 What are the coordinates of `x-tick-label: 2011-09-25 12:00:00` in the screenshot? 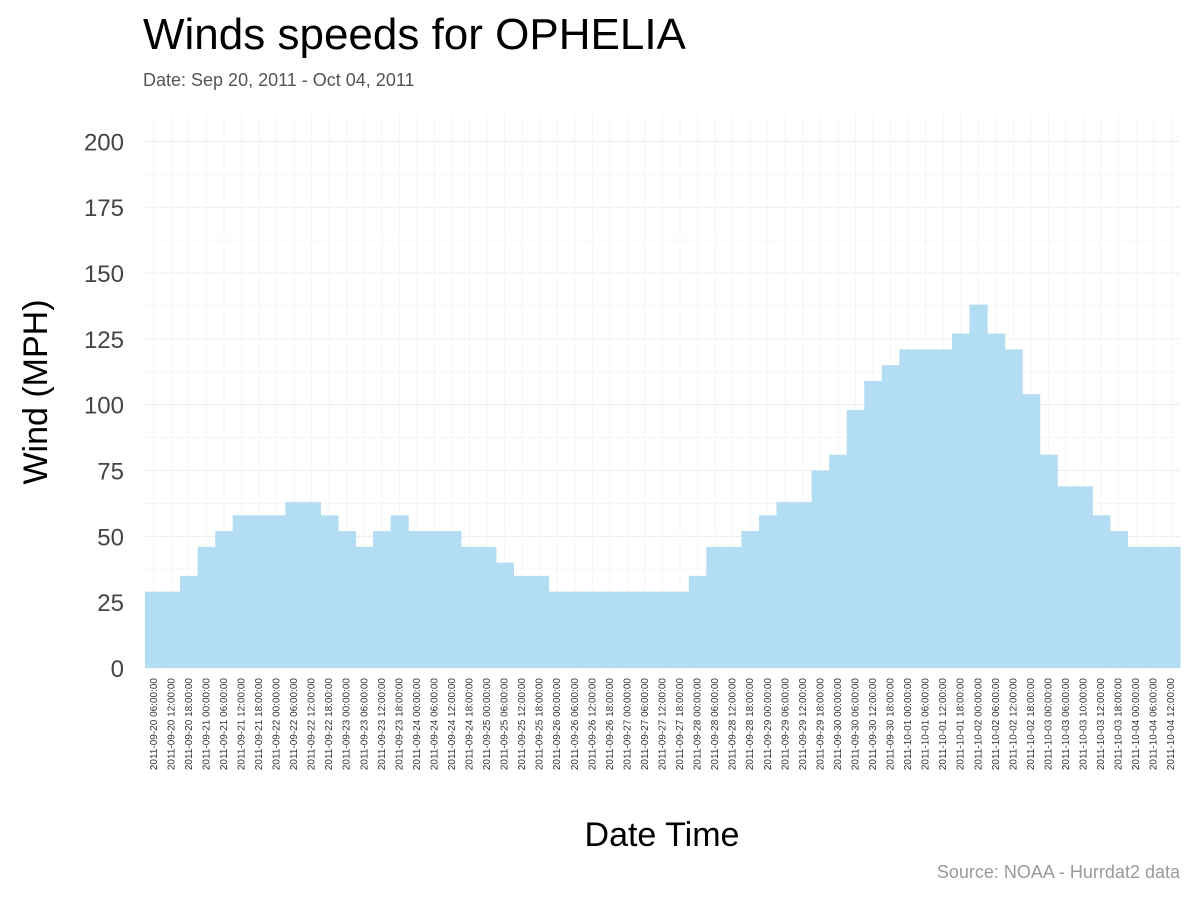 It's located at (522, 724).